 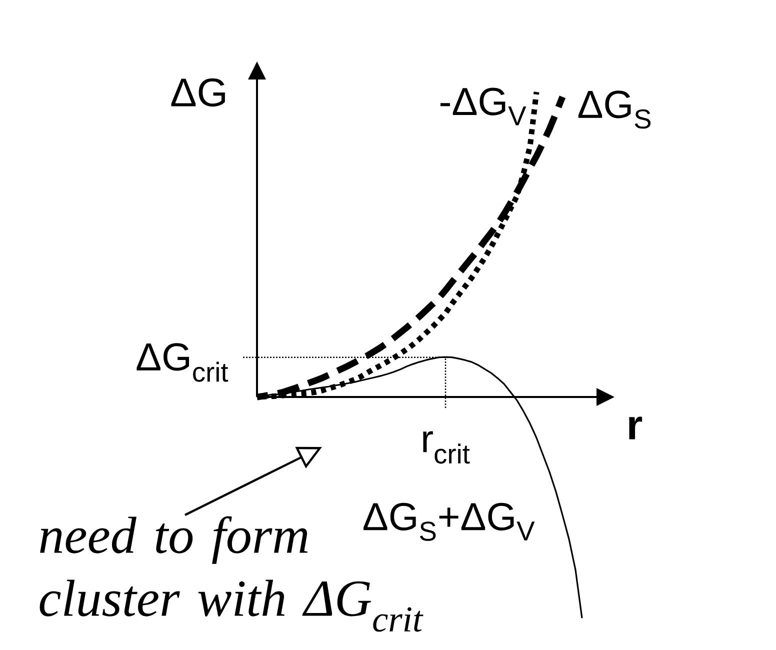 I want to click on series-label: ΔG$_{S}$, so click(x=614, y=109).